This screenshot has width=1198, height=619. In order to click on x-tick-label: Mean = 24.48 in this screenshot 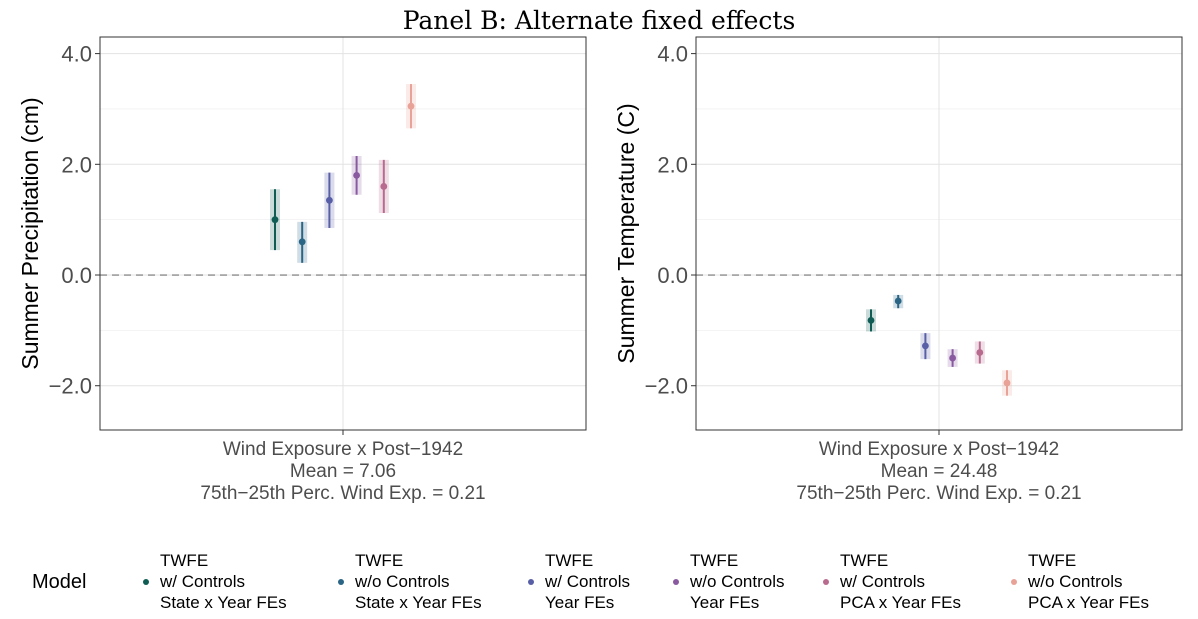, I will do `click(939, 471)`.